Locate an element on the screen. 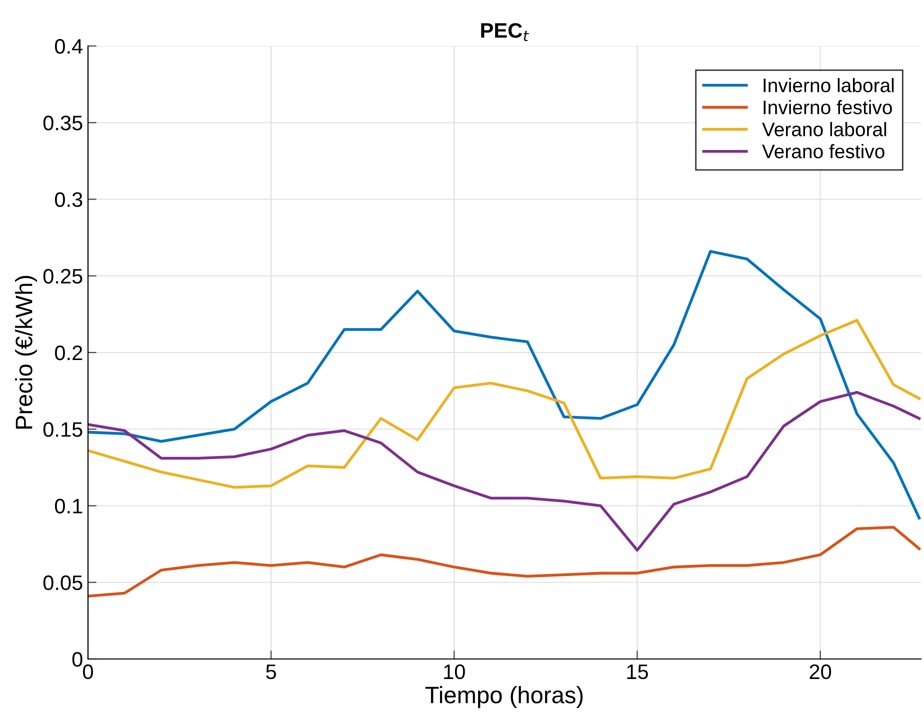 This screenshot has height=724, width=924. x-tick-label: 20 is located at coordinates (821, 672).